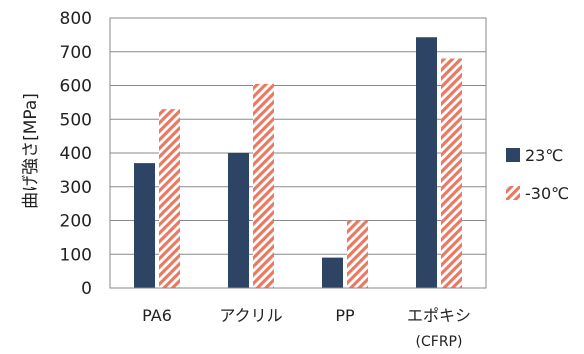 This screenshot has height=354, width=584. Describe the element at coordinates (250, 315) in the screenshot. I see `x-tick-label: アクリル` at that location.